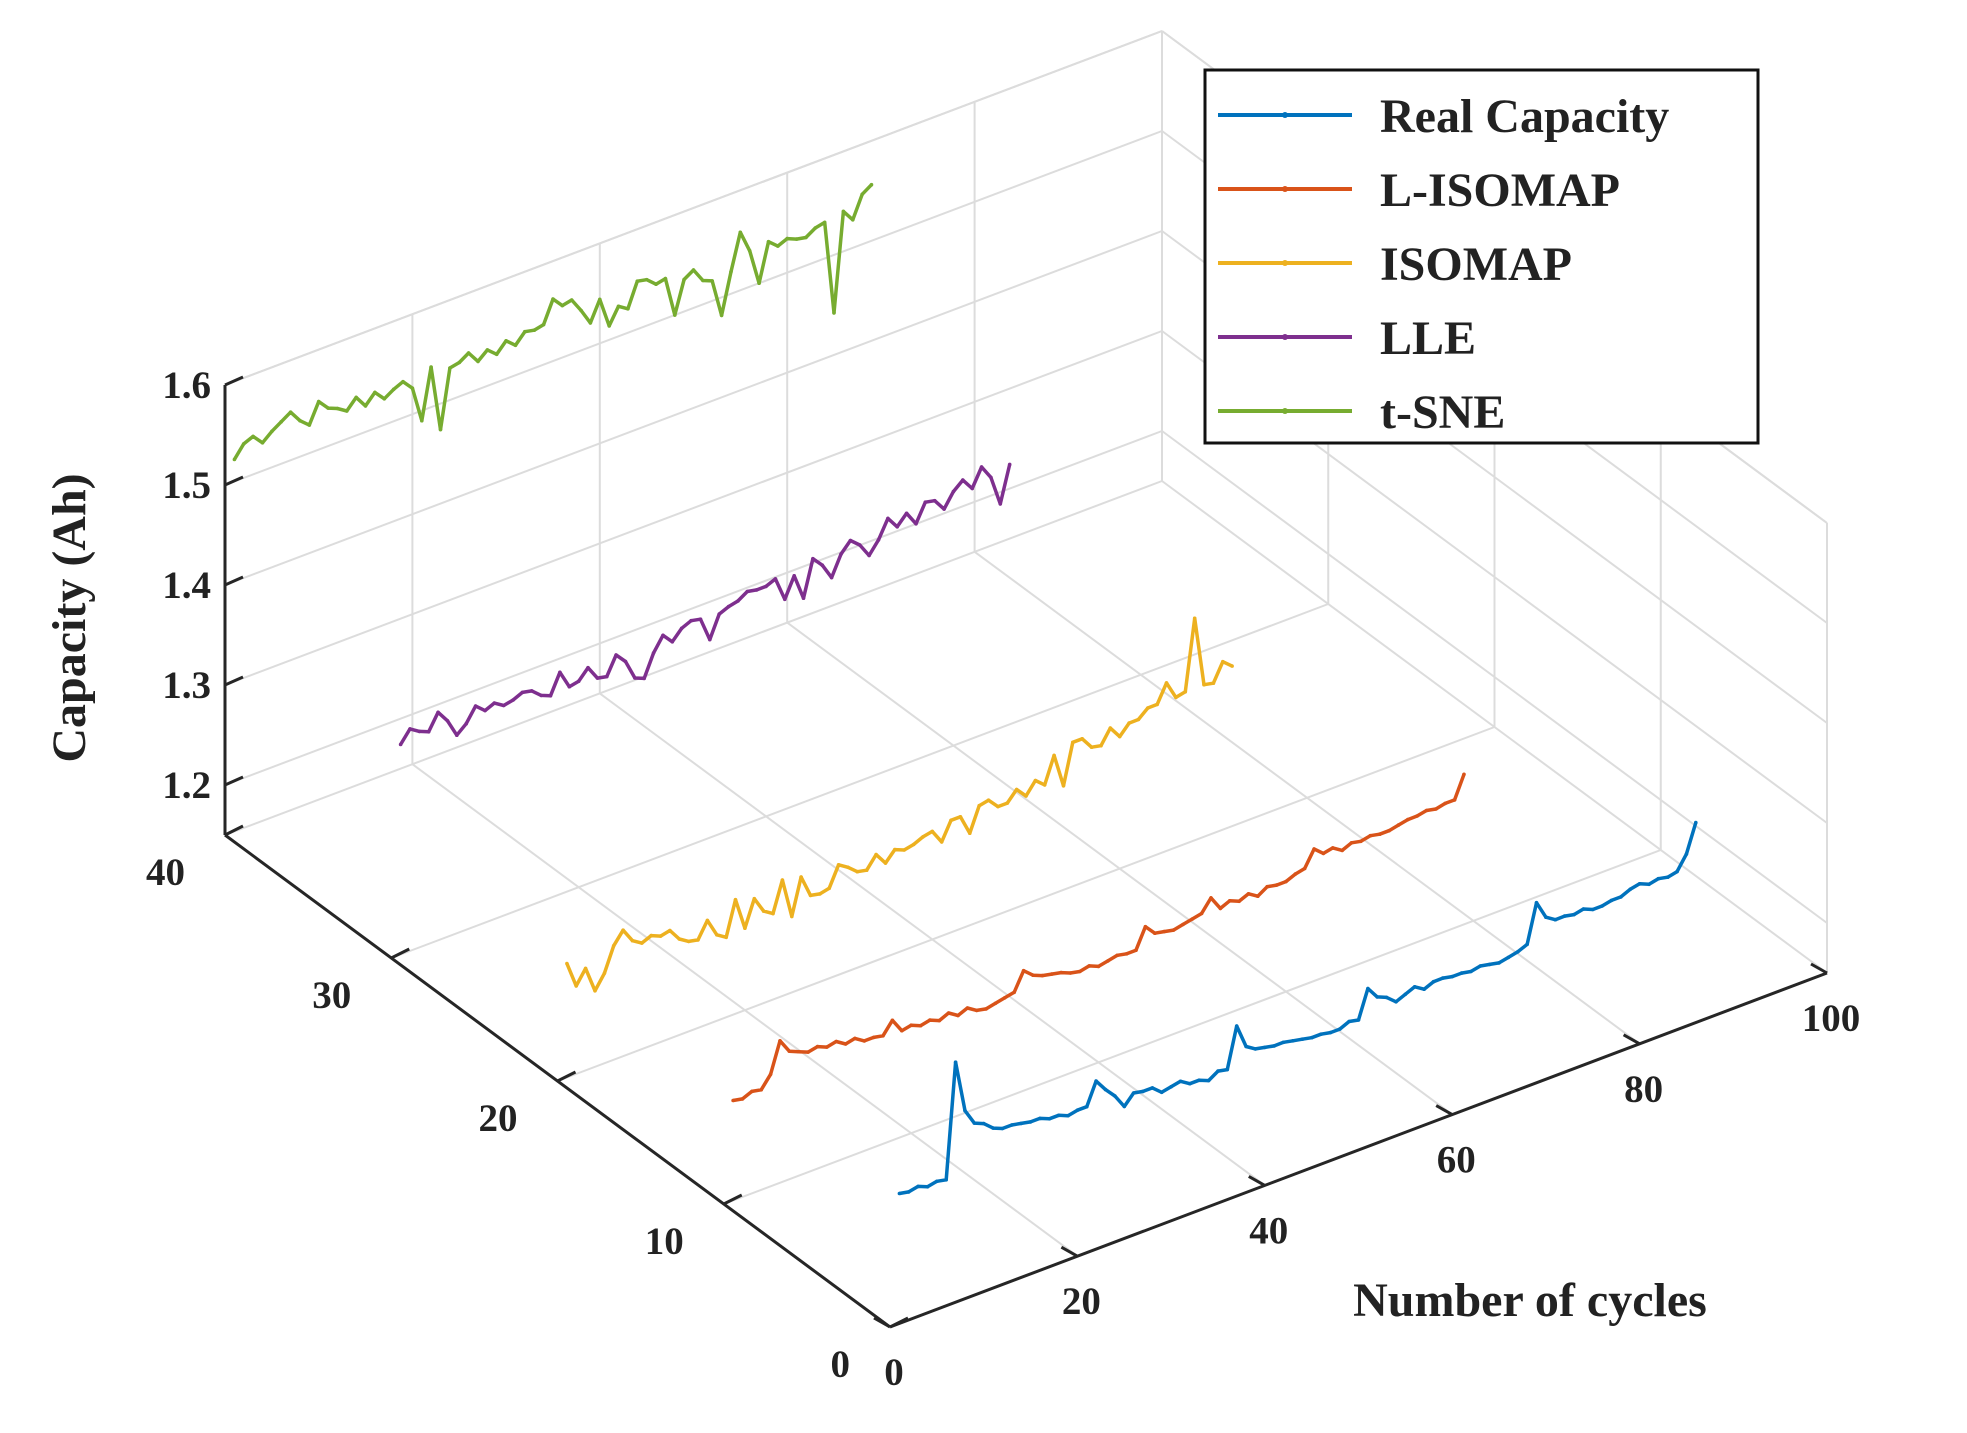  I want to click on y-tick-label: 20, so click(498, 1118).